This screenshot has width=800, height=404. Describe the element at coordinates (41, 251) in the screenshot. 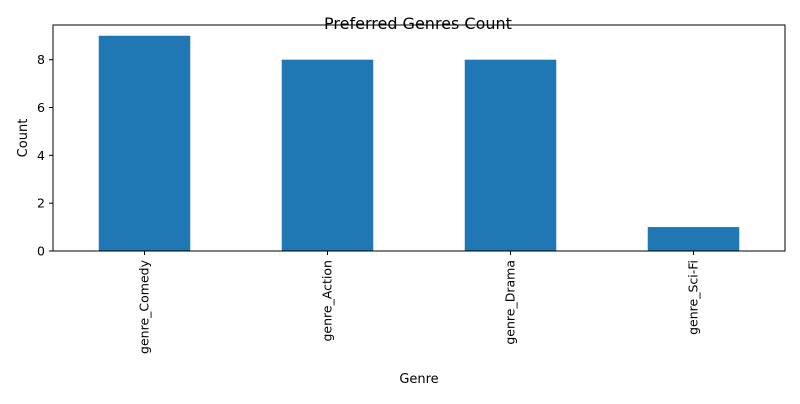

I see `y-tick-label: 0` at that location.